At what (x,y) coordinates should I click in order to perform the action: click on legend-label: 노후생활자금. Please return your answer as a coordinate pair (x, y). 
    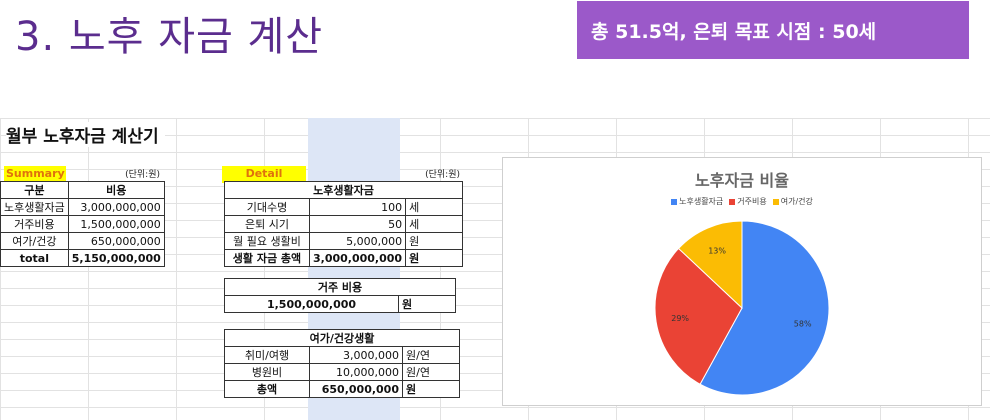
    Looking at the image, I should click on (701, 201).